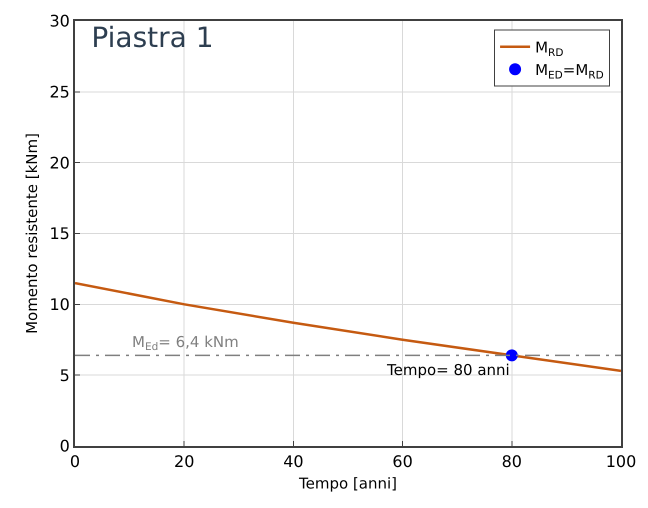 This screenshot has height=508, width=648. Describe the element at coordinates (512, 462) in the screenshot. I see `x-tick-label: 80` at that location.